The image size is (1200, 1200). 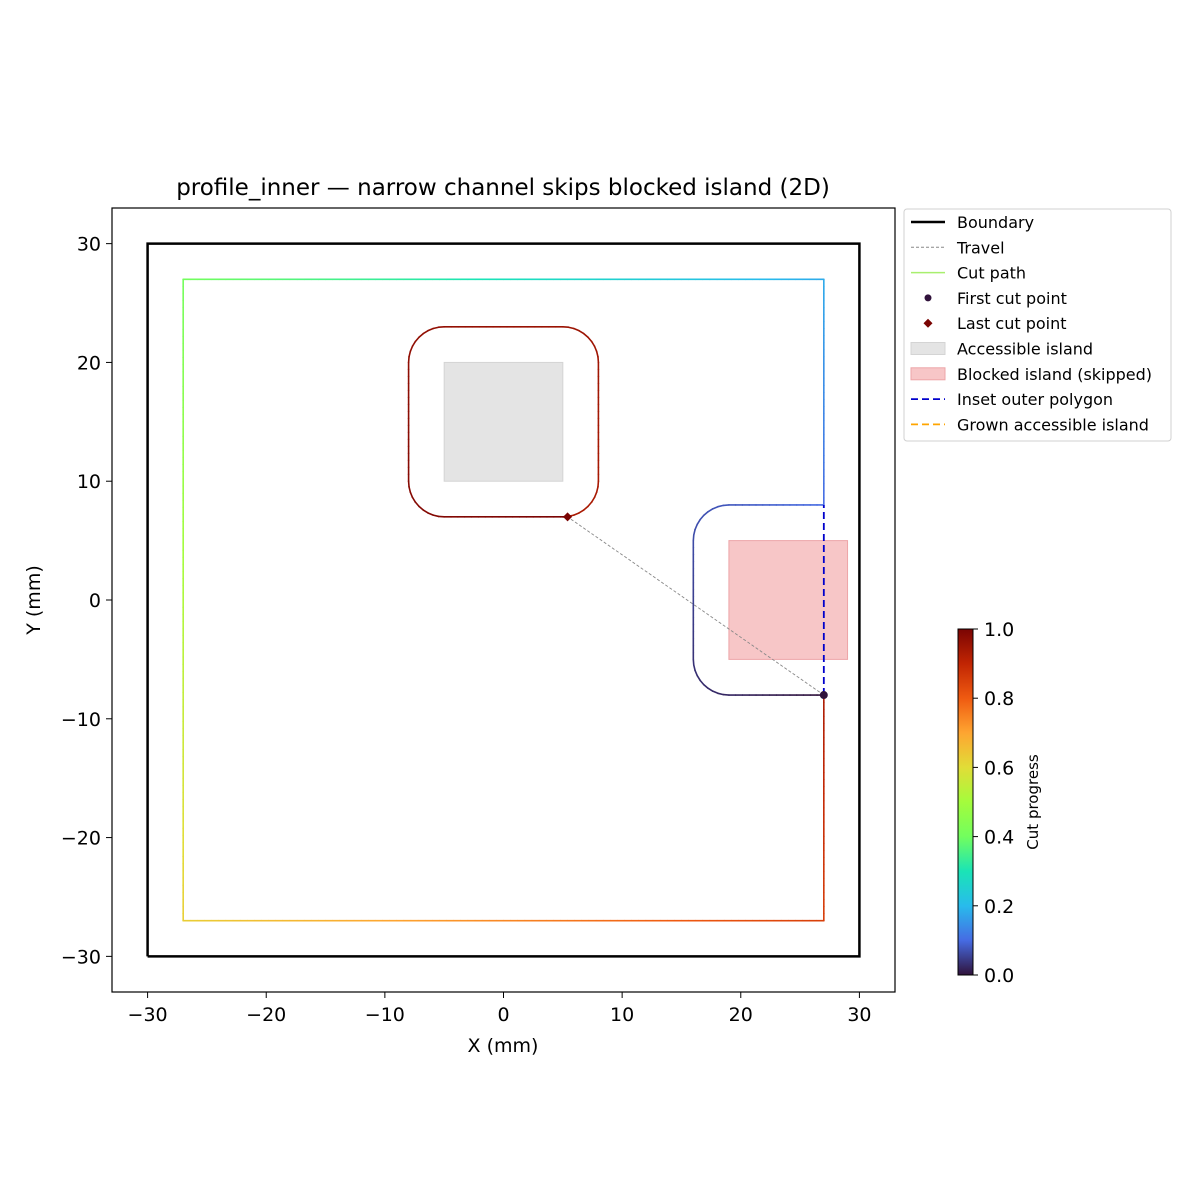 What do you see at coordinates (568, 517) in the screenshot?
I see `last-cut-point` at bounding box center [568, 517].